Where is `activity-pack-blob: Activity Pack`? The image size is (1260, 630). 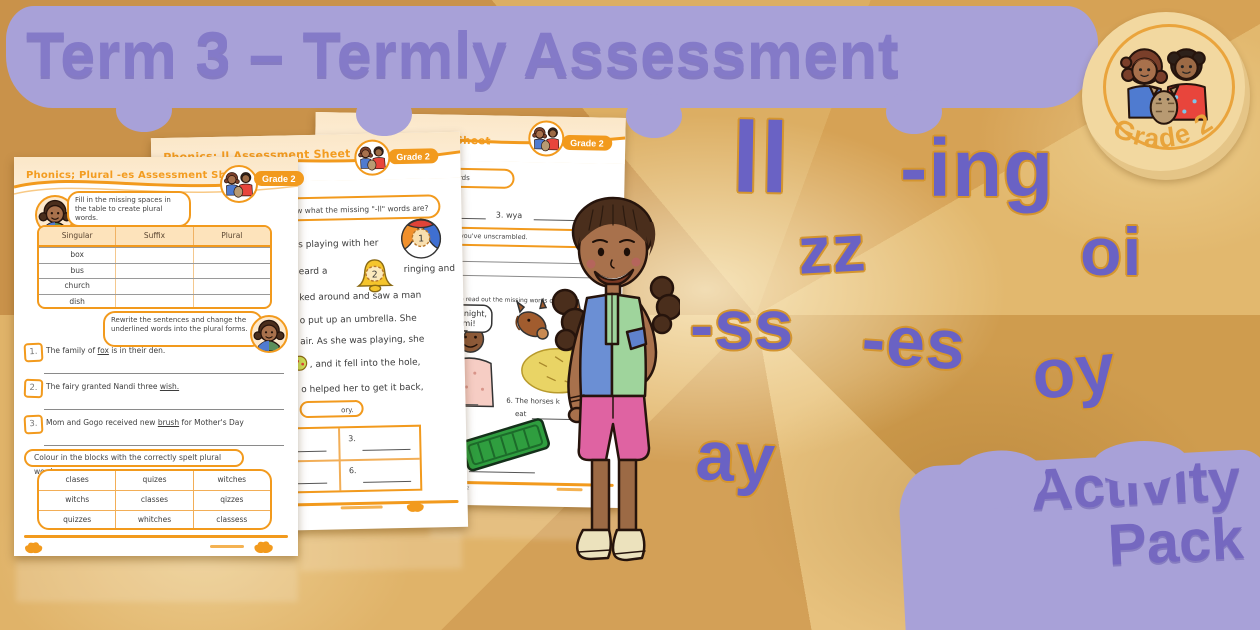 activity-pack-blob: Activity Pack is located at coordinates (1078, 534).